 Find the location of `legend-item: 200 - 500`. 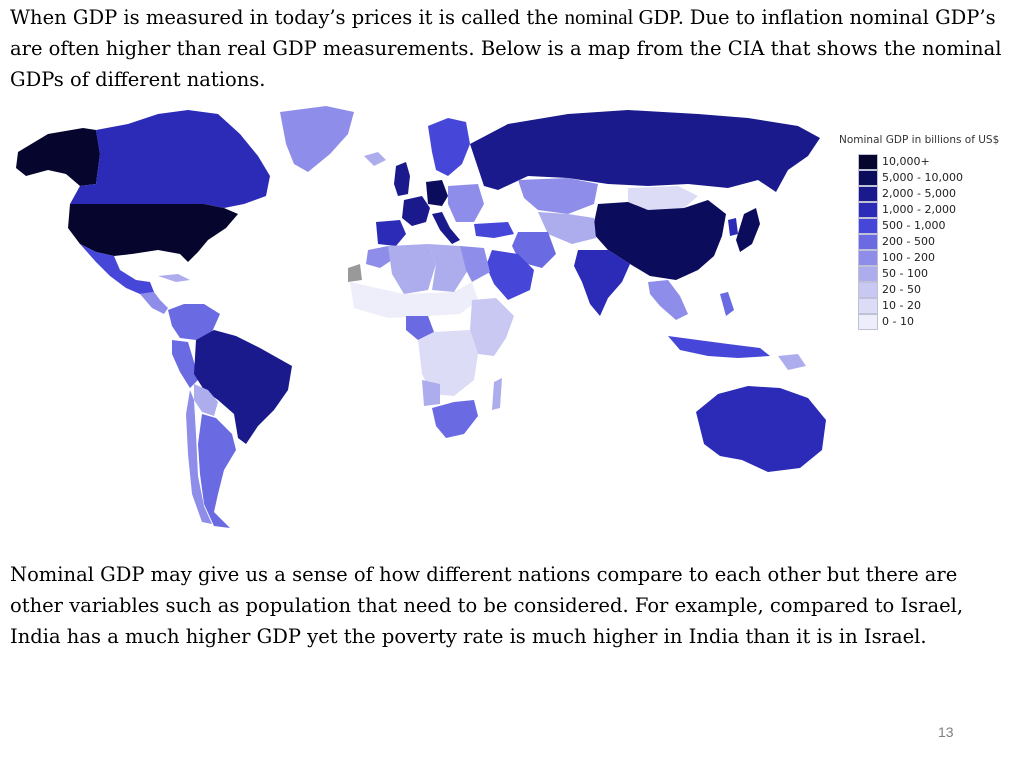

legend-item: 200 - 500 is located at coordinates (938, 242).